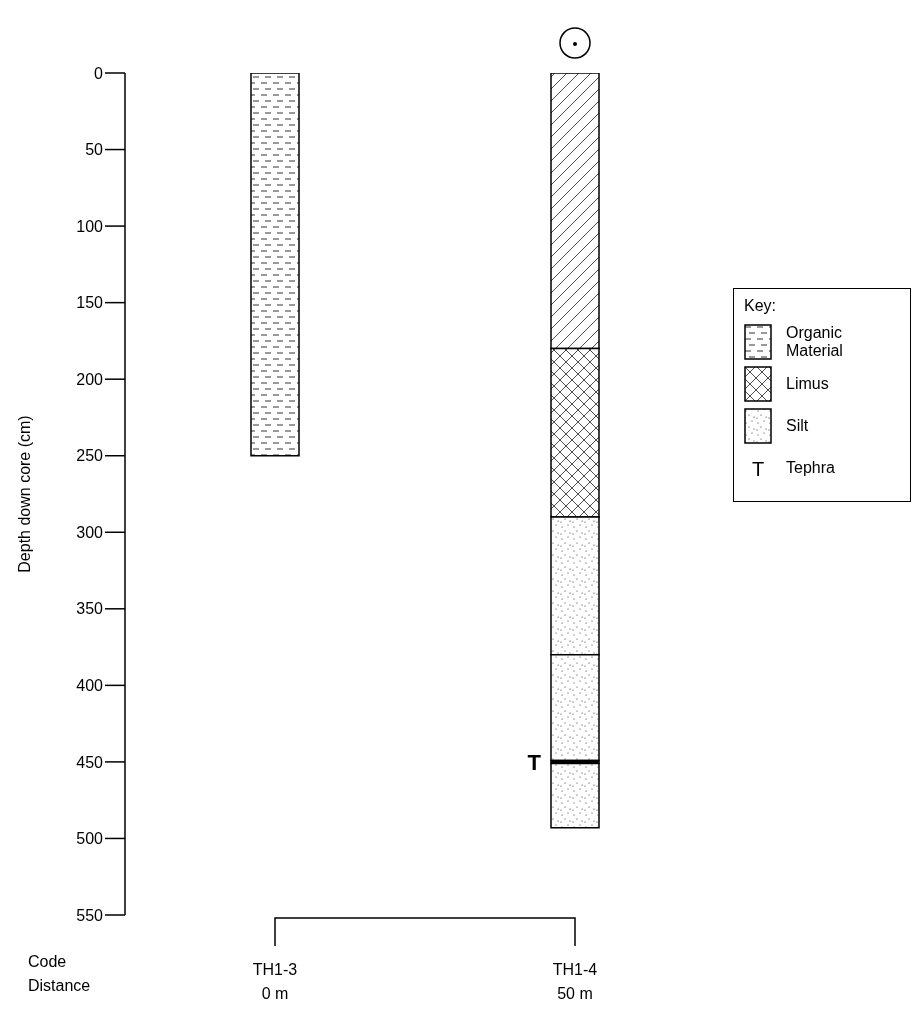 Image resolution: width=923 pixels, height=1012 pixels. I want to click on y-tick-label: 100, so click(90, 226).